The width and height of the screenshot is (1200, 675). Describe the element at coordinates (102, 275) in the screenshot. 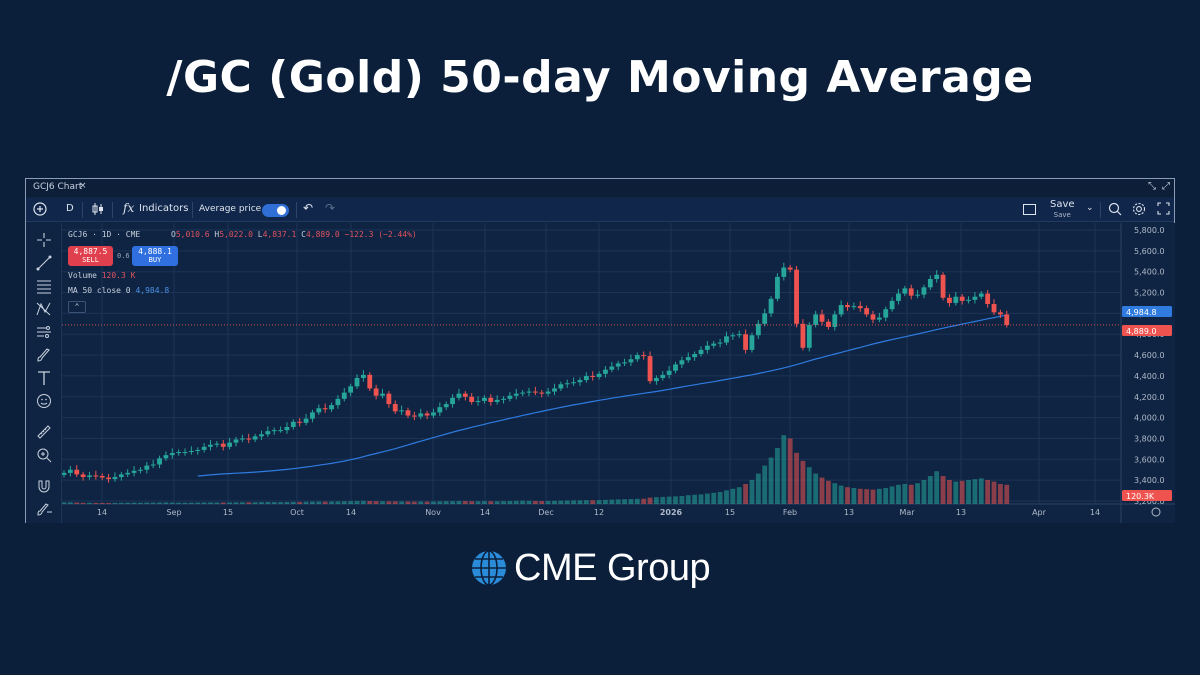

I see `volume-legend: Volume 120.3 K` at that location.